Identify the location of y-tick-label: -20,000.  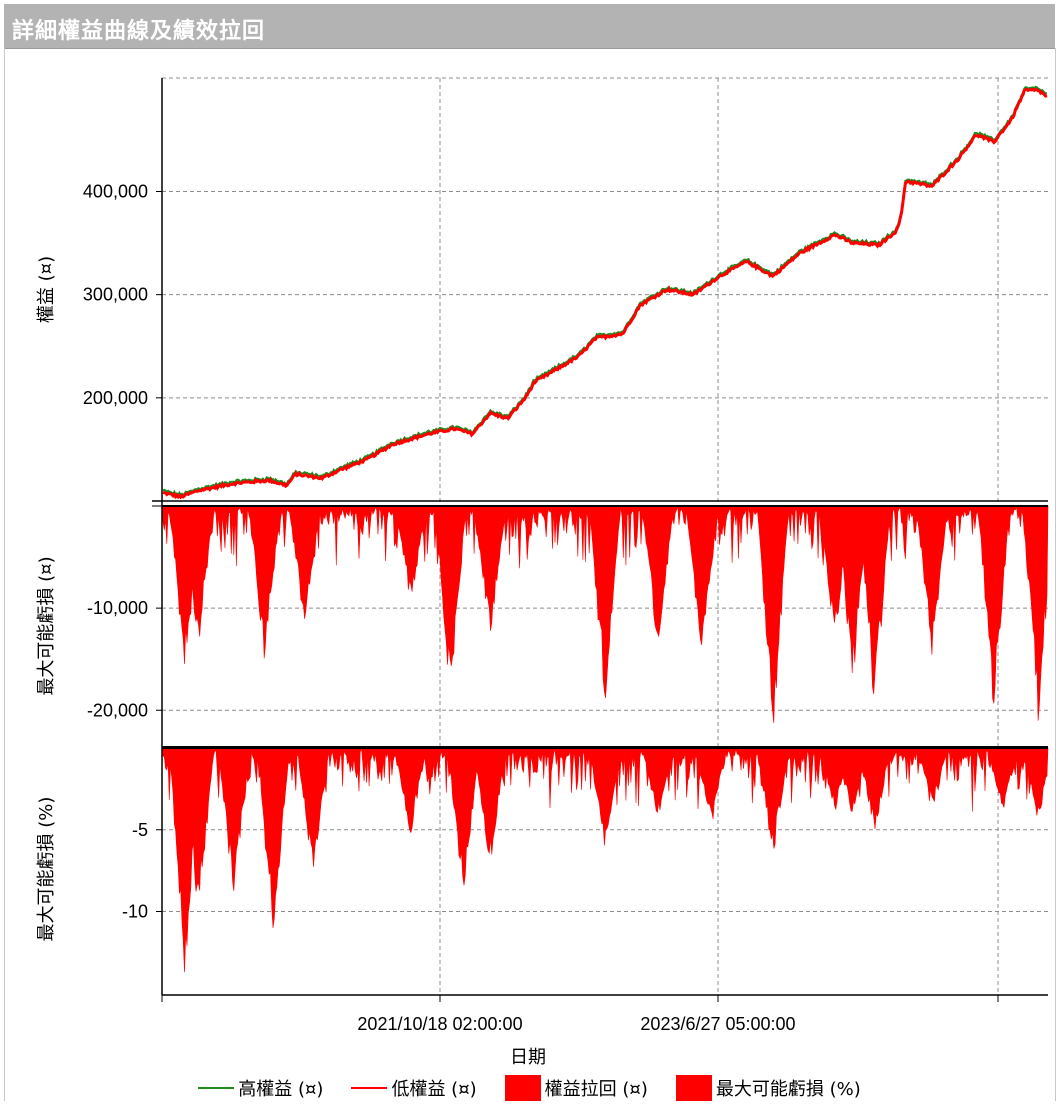
(117, 710).